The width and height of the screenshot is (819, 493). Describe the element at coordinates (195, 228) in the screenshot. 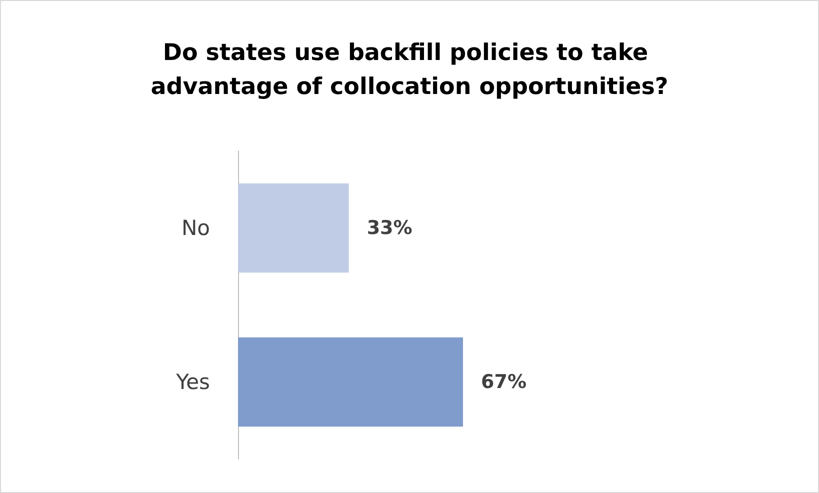

I see `y-tick-label: No` at that location.